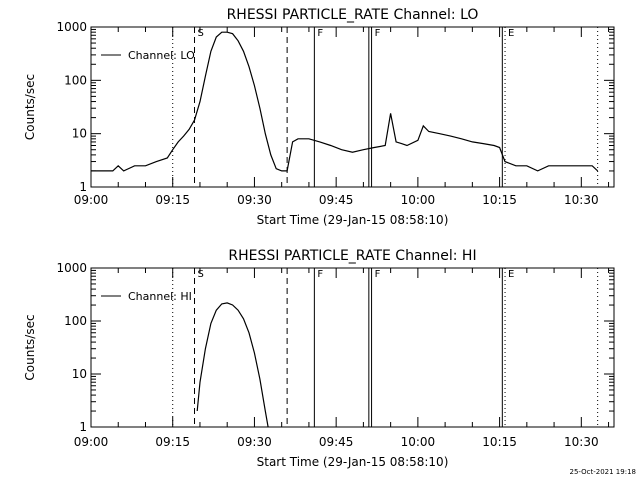 This screenshot has width=640, height=480. I want to click on chart-title: RHESSI PARTICLE_RATE Channel: LO, so click(353, 15).